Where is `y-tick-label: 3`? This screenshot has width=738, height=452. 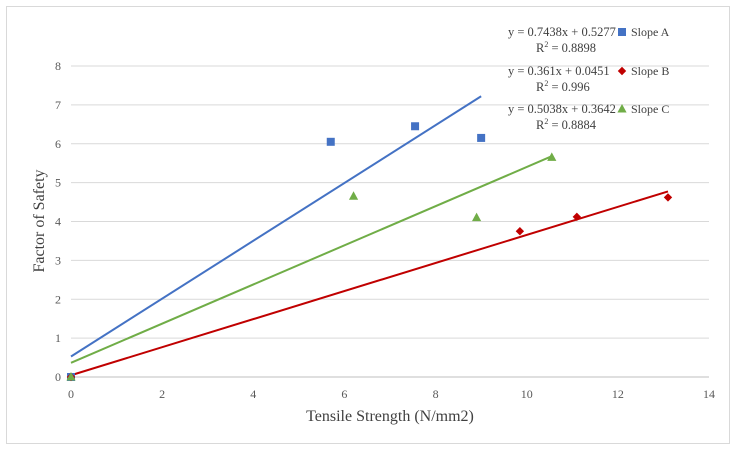
y-tick-label: 3 is located at coordinates (58, 260).